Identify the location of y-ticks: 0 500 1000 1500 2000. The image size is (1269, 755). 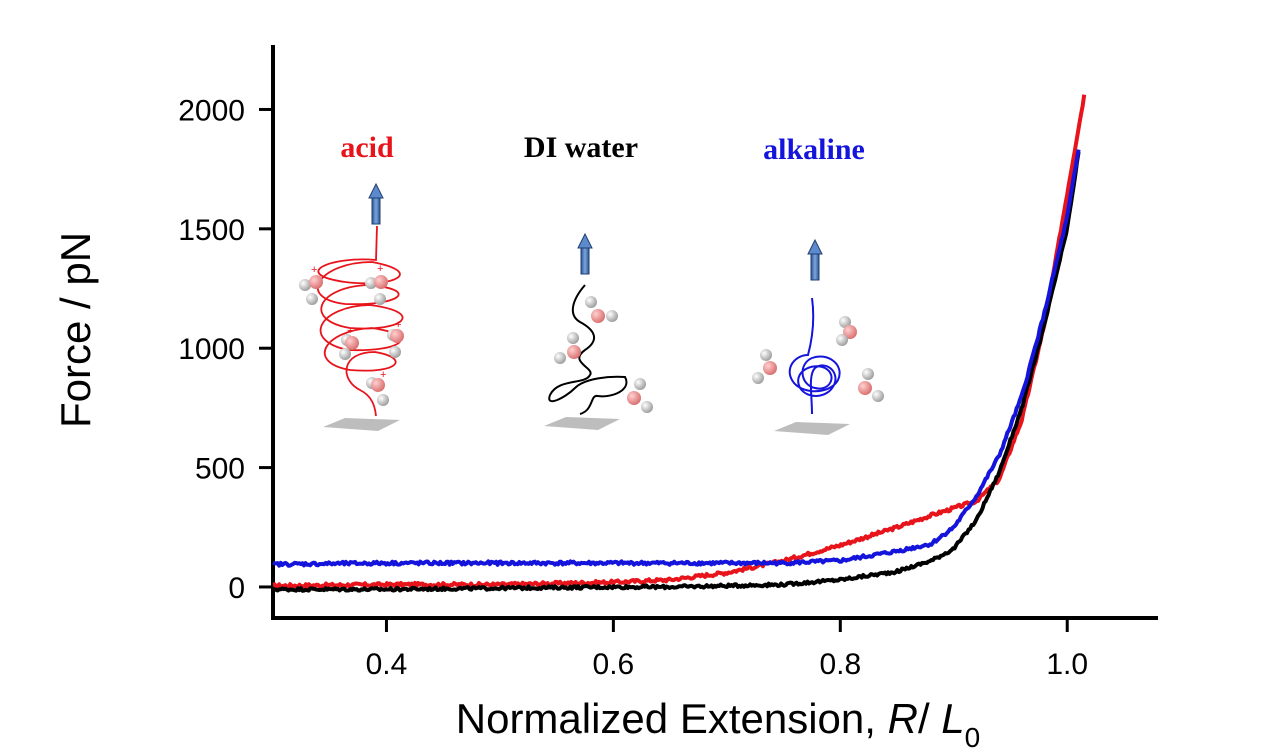
(225, 349).